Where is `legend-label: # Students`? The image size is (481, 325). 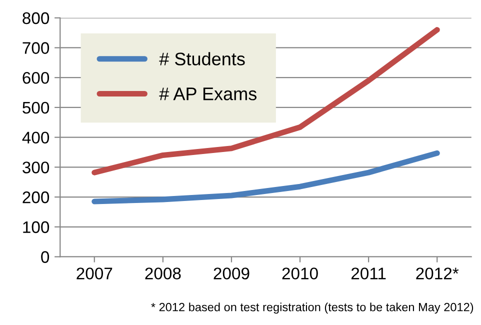 legend-label: # Students is located at coordinates (202, 59).